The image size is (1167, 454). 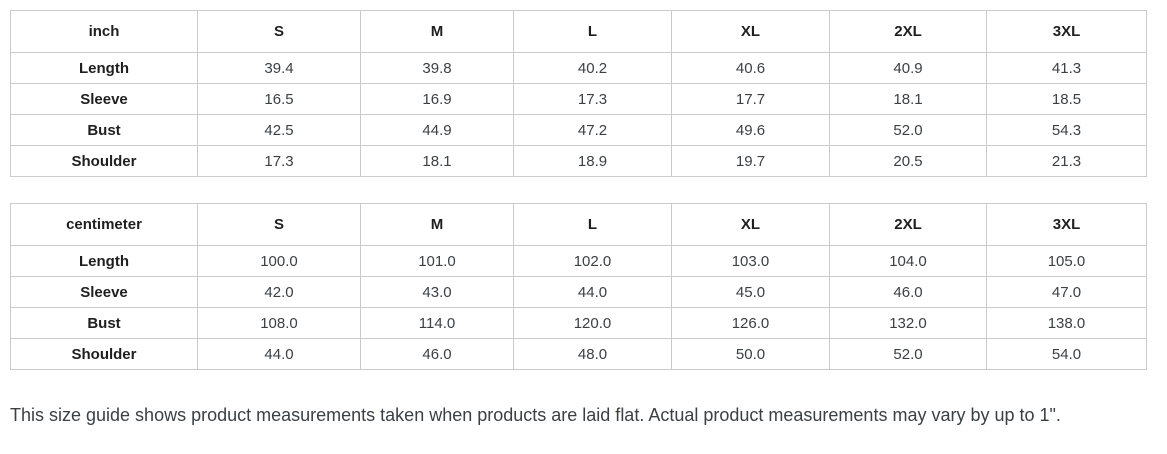 I want to click on table-row-shoulder: Shoulder 17.3 18.1 18.9 19.7 20.5 21.3, so click(x=578, y=161).